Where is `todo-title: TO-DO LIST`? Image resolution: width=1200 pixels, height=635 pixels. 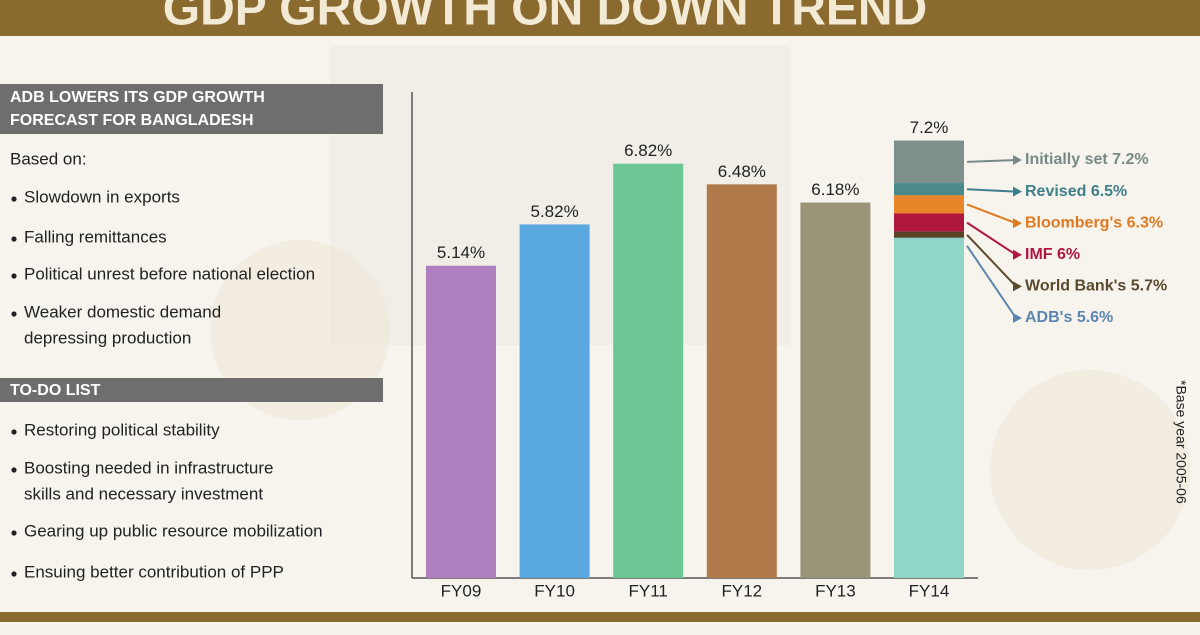
todo-title: TO-DO LIST is located at coordinates (55, 390).